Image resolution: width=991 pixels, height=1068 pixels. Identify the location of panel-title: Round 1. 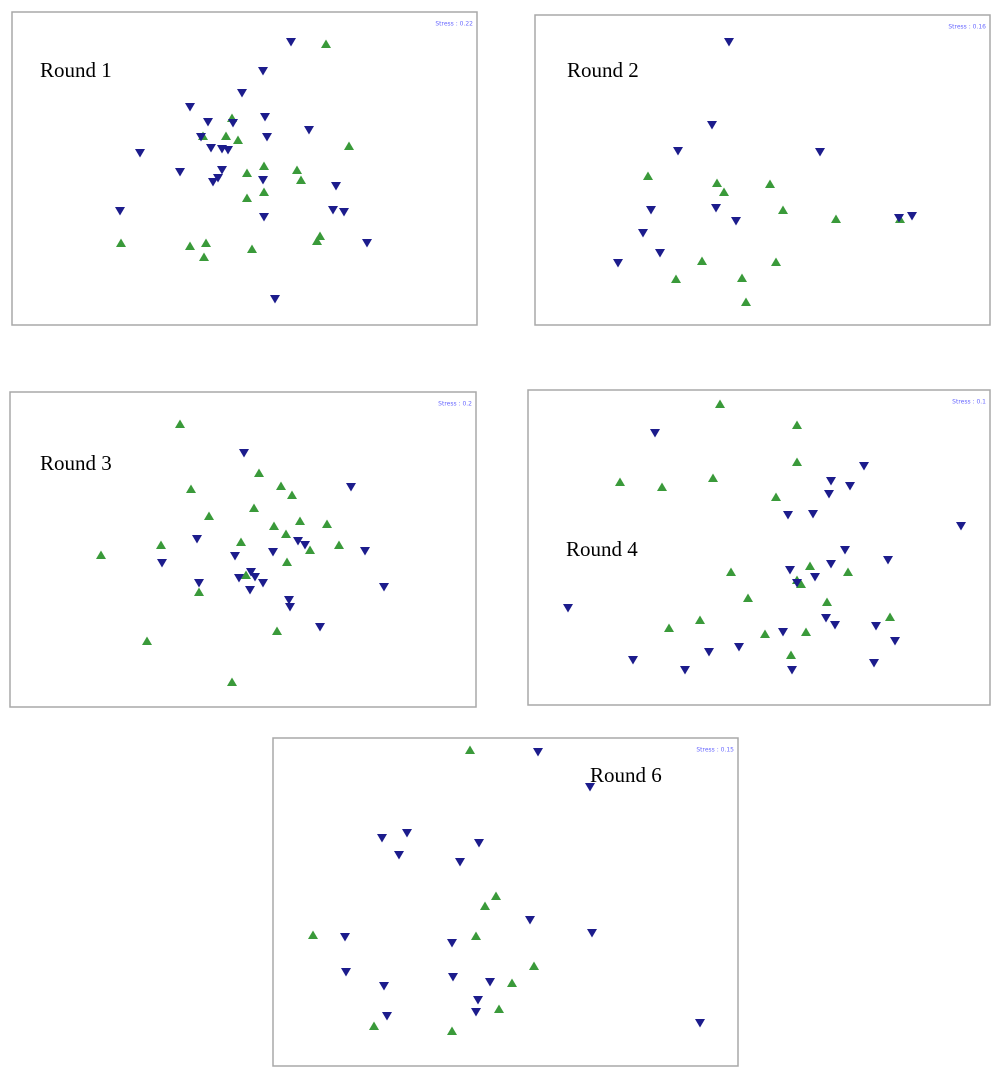
(76, 70).